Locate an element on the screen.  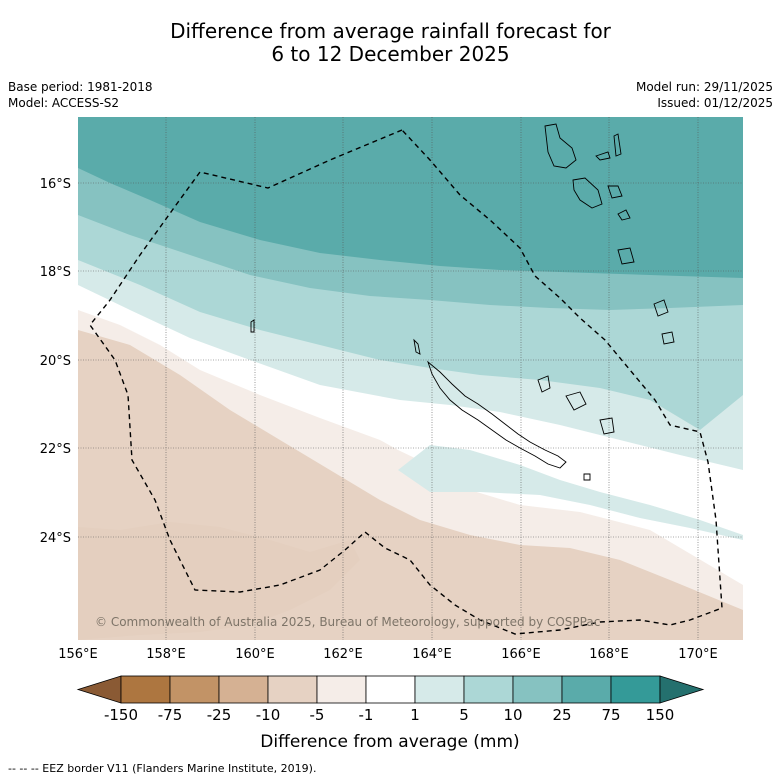
legend-swatches is located at coordinates (390, 689).